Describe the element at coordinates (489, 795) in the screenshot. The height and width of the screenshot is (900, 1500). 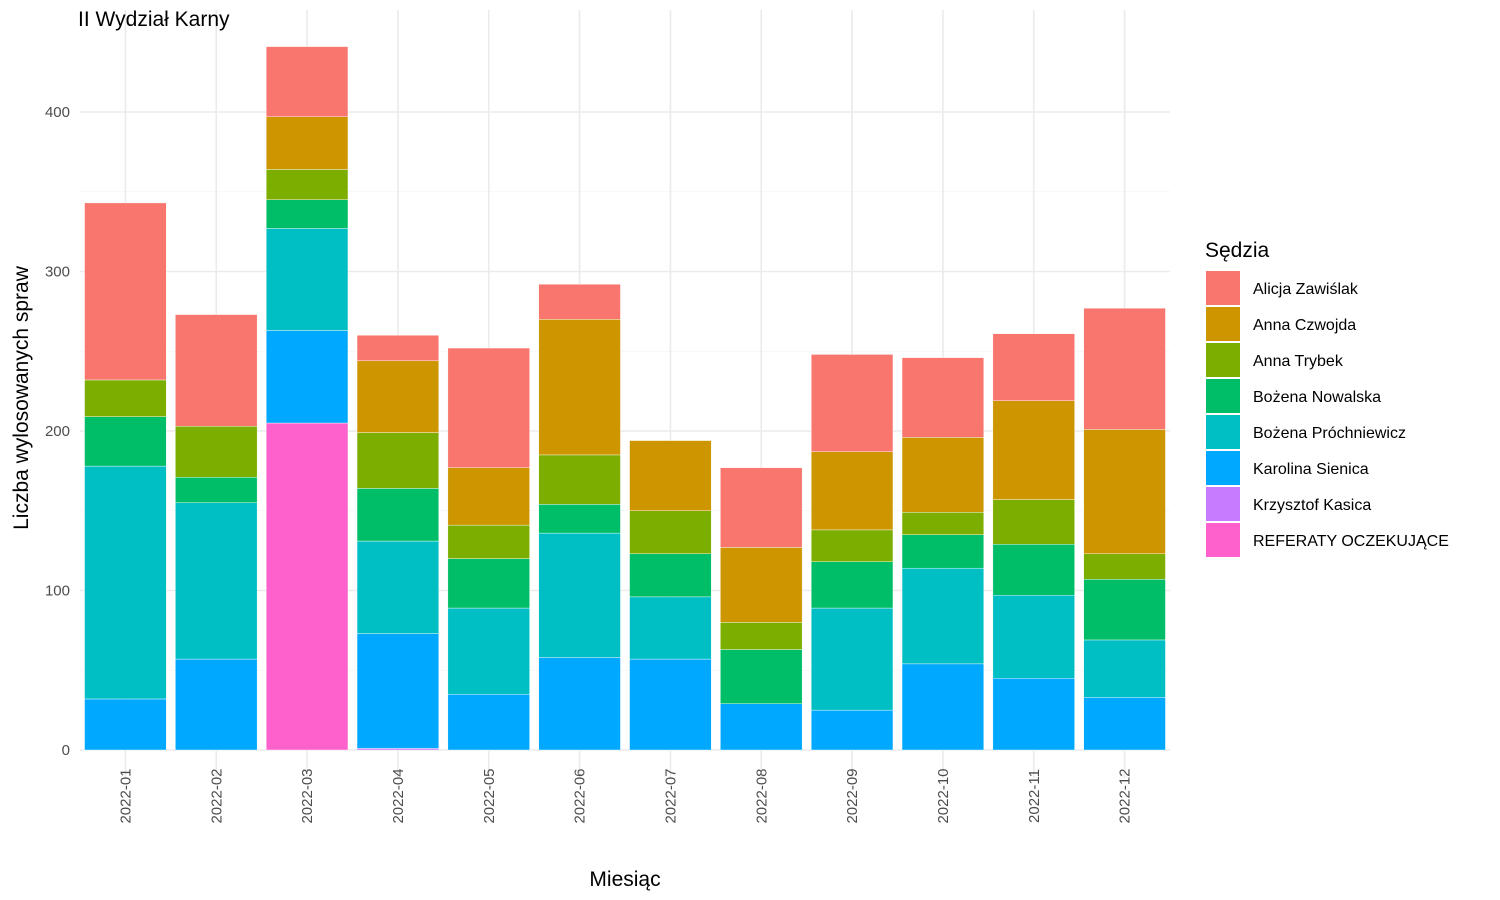
I see `x-tick-label: 2022-05` at that location.